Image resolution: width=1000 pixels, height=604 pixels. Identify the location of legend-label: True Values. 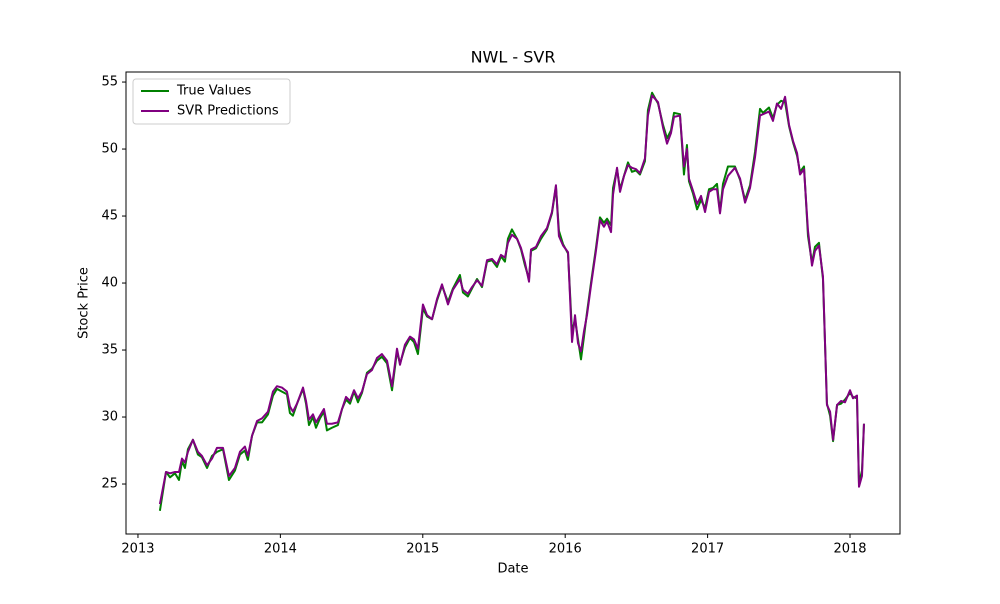
(213, 91).